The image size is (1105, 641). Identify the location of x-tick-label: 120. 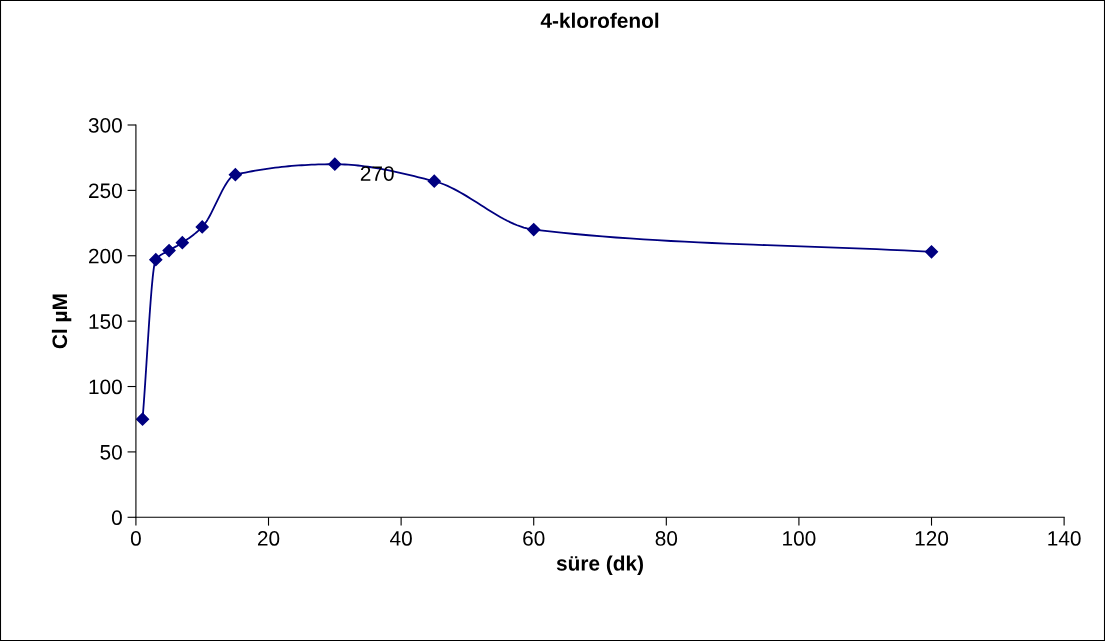
(932, 538).